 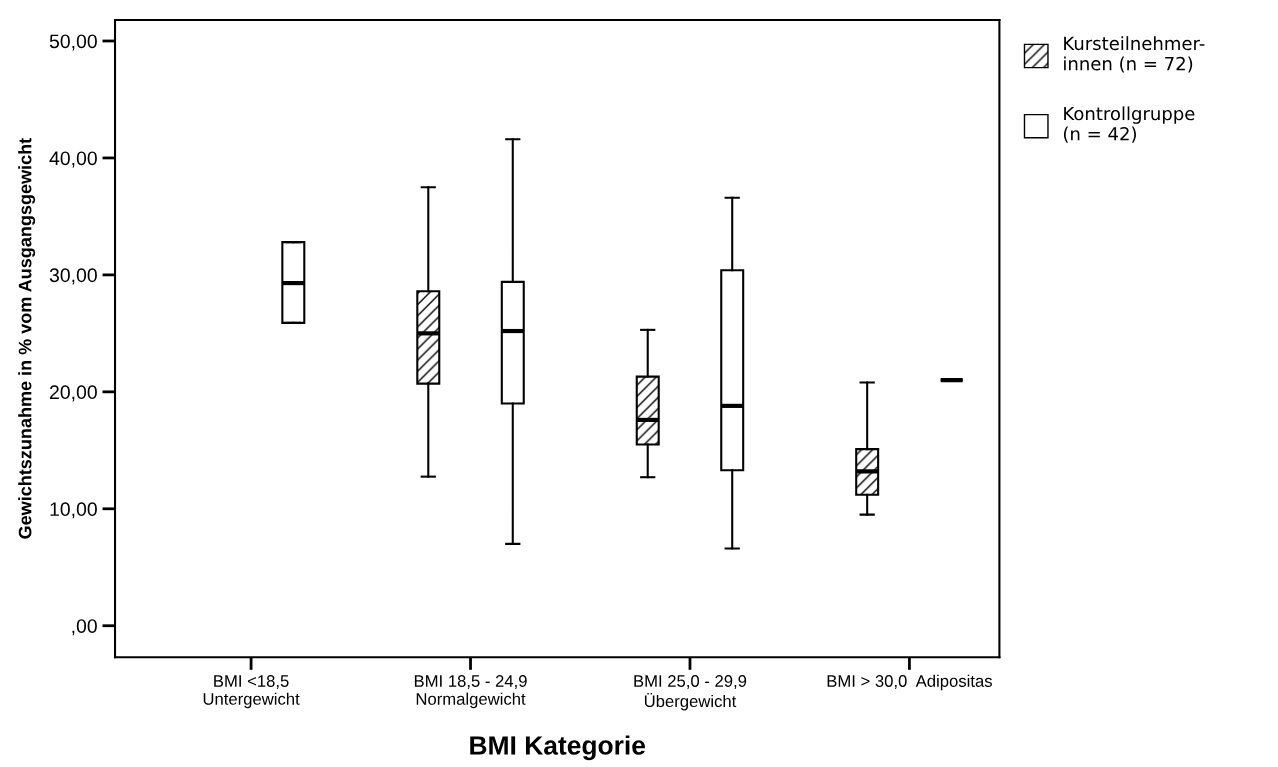 What do you see at coordinates (909, 682) in the screenshot?
I see `x-tick-label: BMI > 30,0 Adipositas` at bounding box center [909, 682].